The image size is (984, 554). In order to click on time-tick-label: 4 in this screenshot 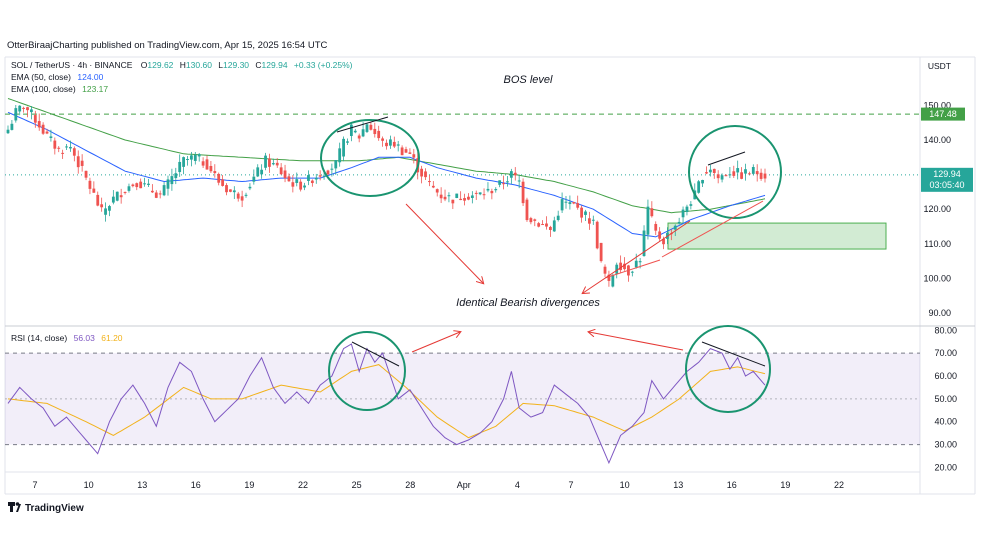, I will do `click(517, 485)`.